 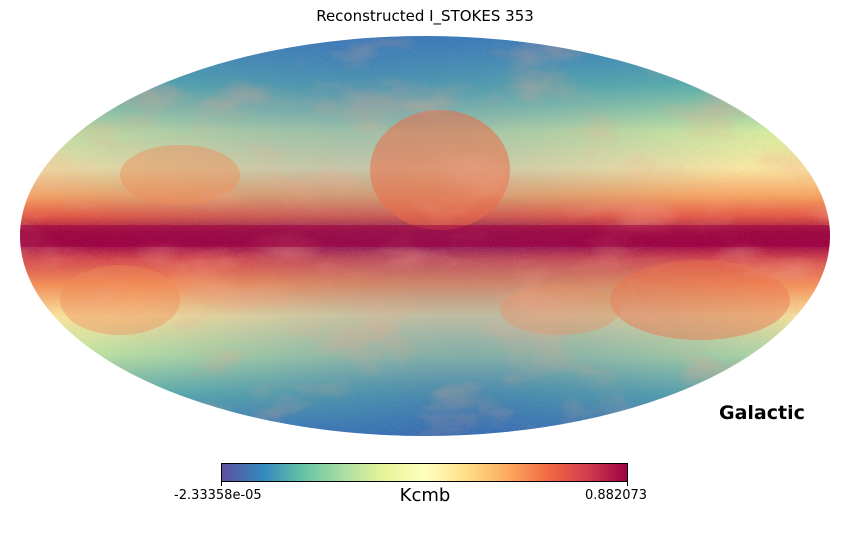 I want to click on colorbar, so click(x=424, y=472).